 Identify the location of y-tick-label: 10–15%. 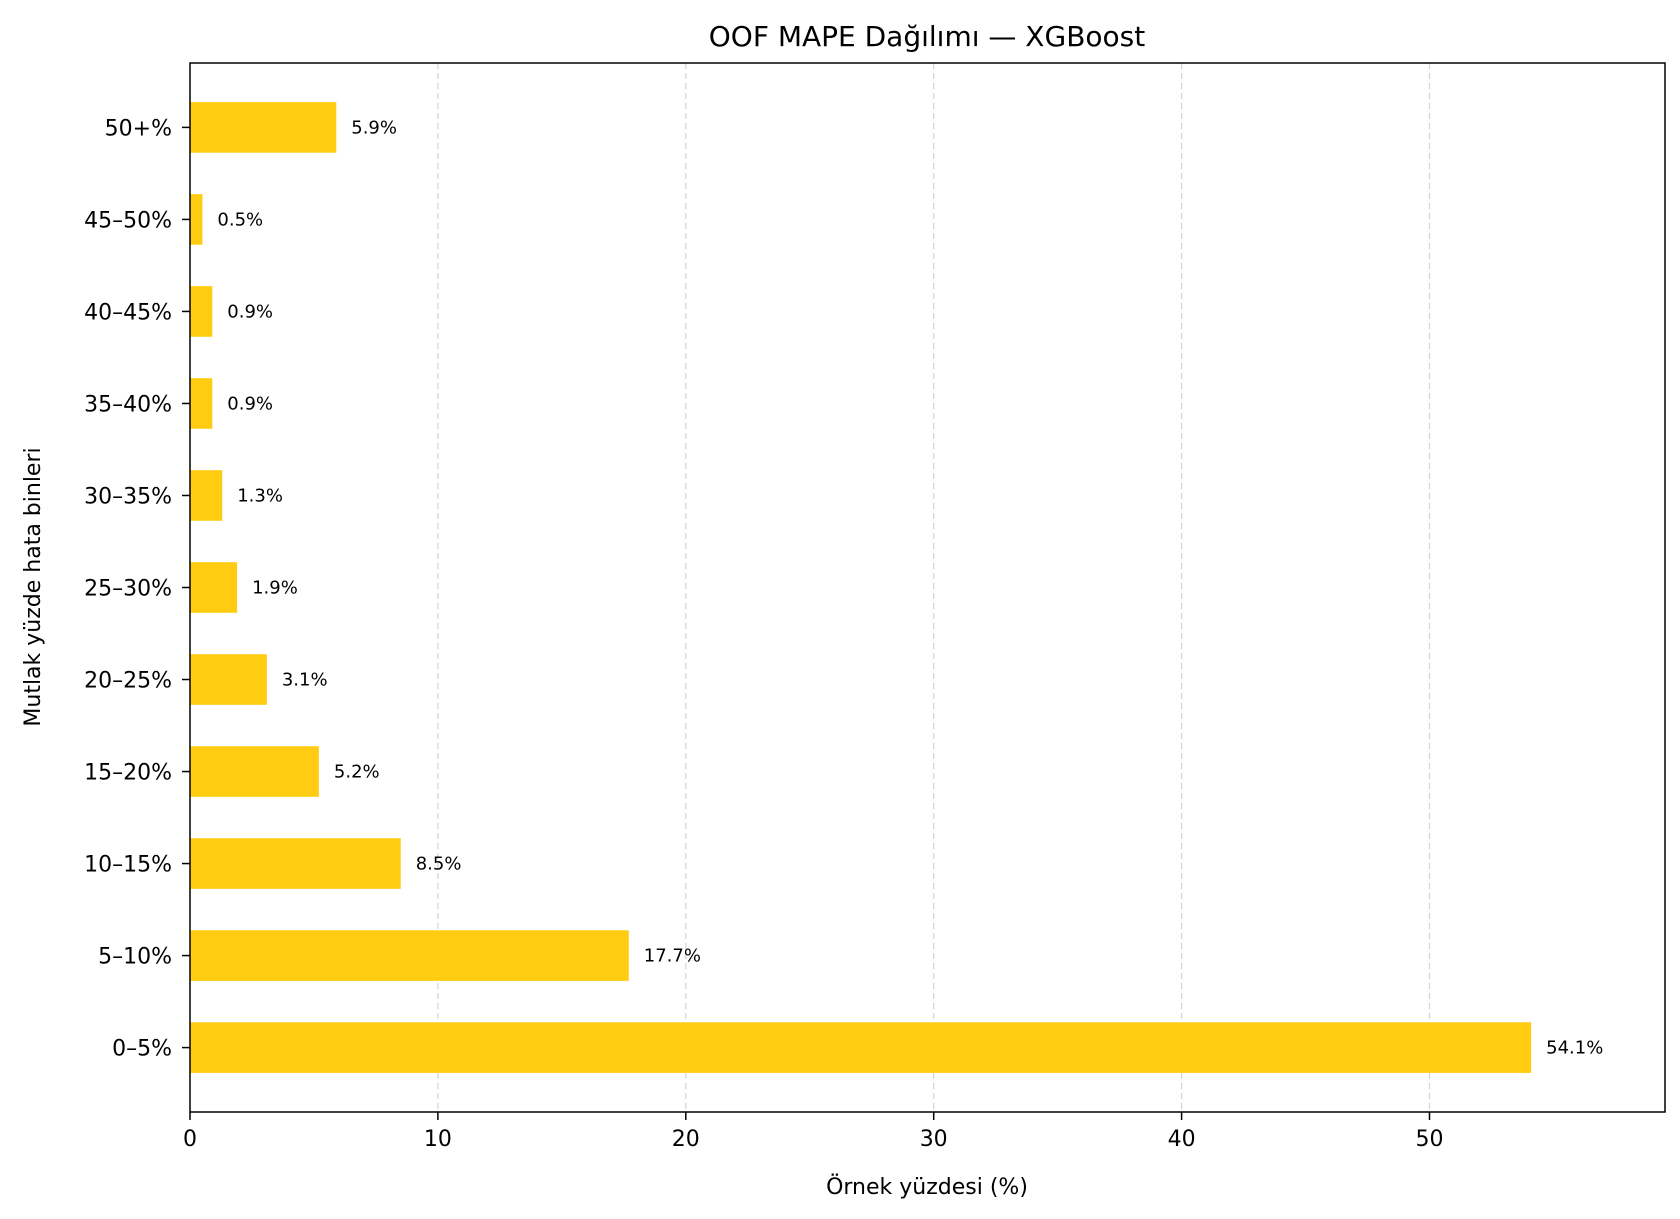
(128, 865).